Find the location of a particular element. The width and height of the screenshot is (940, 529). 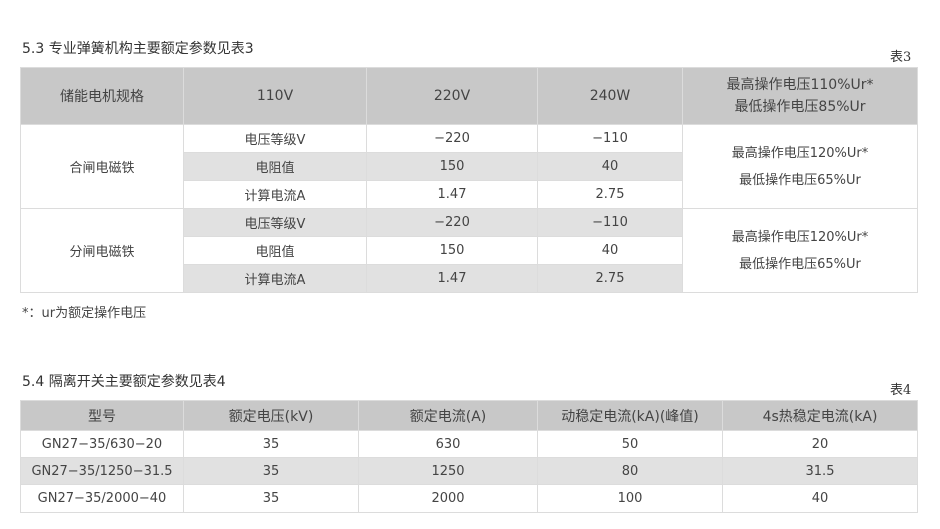

header-cell: 额定电流(A) is located at coordinates (448, 415).